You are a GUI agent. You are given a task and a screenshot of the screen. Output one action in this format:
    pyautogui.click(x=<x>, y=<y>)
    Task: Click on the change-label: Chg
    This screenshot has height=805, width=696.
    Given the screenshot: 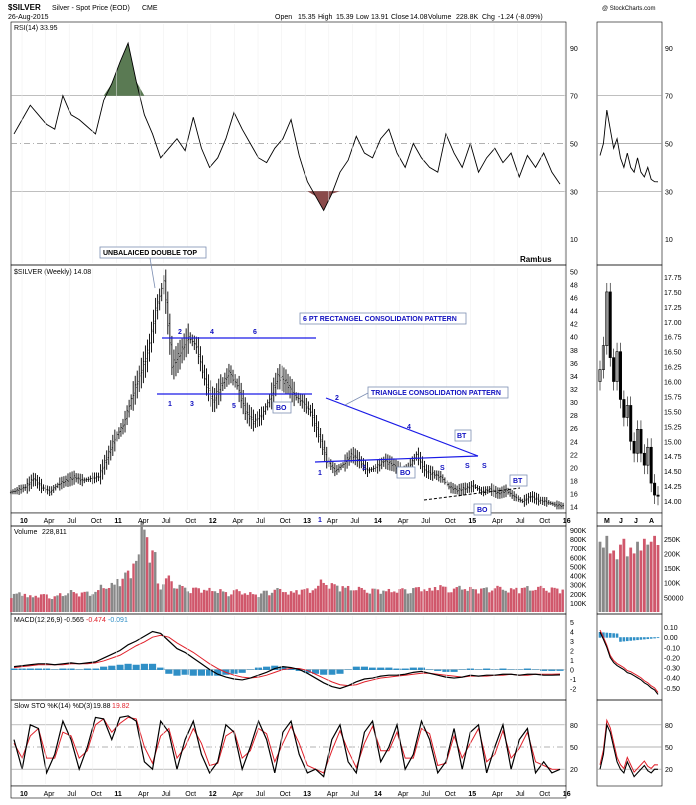 What is the action you would take?
    pyautogui.click(x=488, y=17)
    